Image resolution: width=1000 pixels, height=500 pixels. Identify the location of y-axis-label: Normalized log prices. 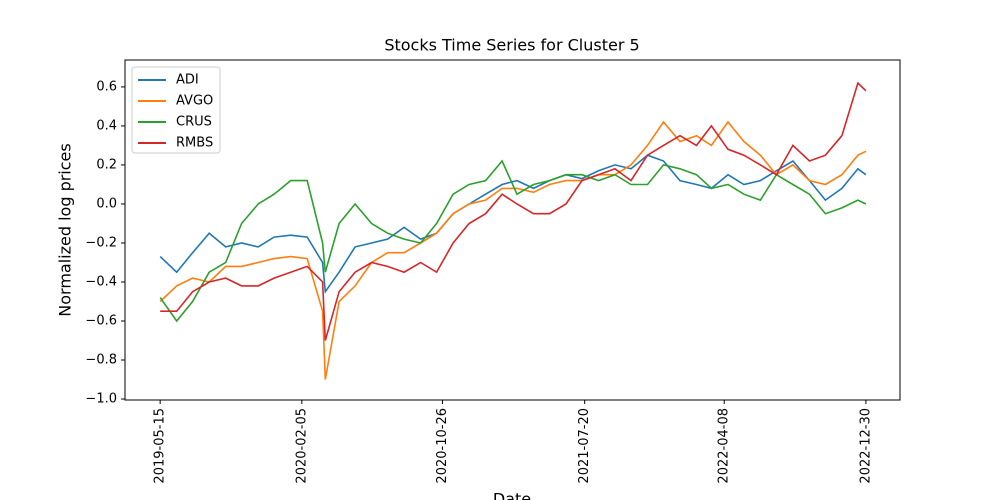
(65, 229).